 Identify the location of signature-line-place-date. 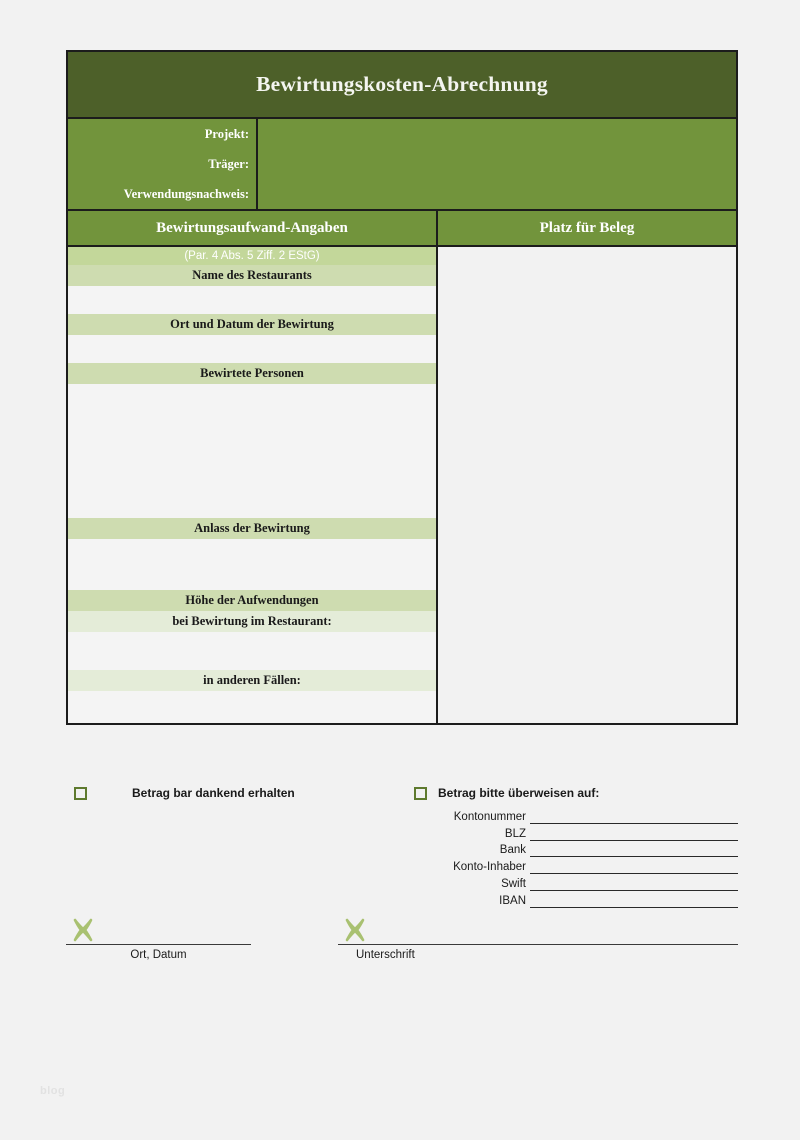
(158, 944).